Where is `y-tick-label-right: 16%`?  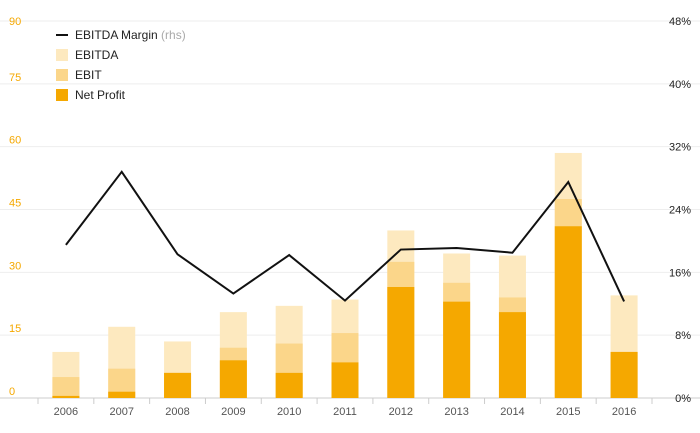
y-tick-label-right: 16% is located at coordinates (680, 273).